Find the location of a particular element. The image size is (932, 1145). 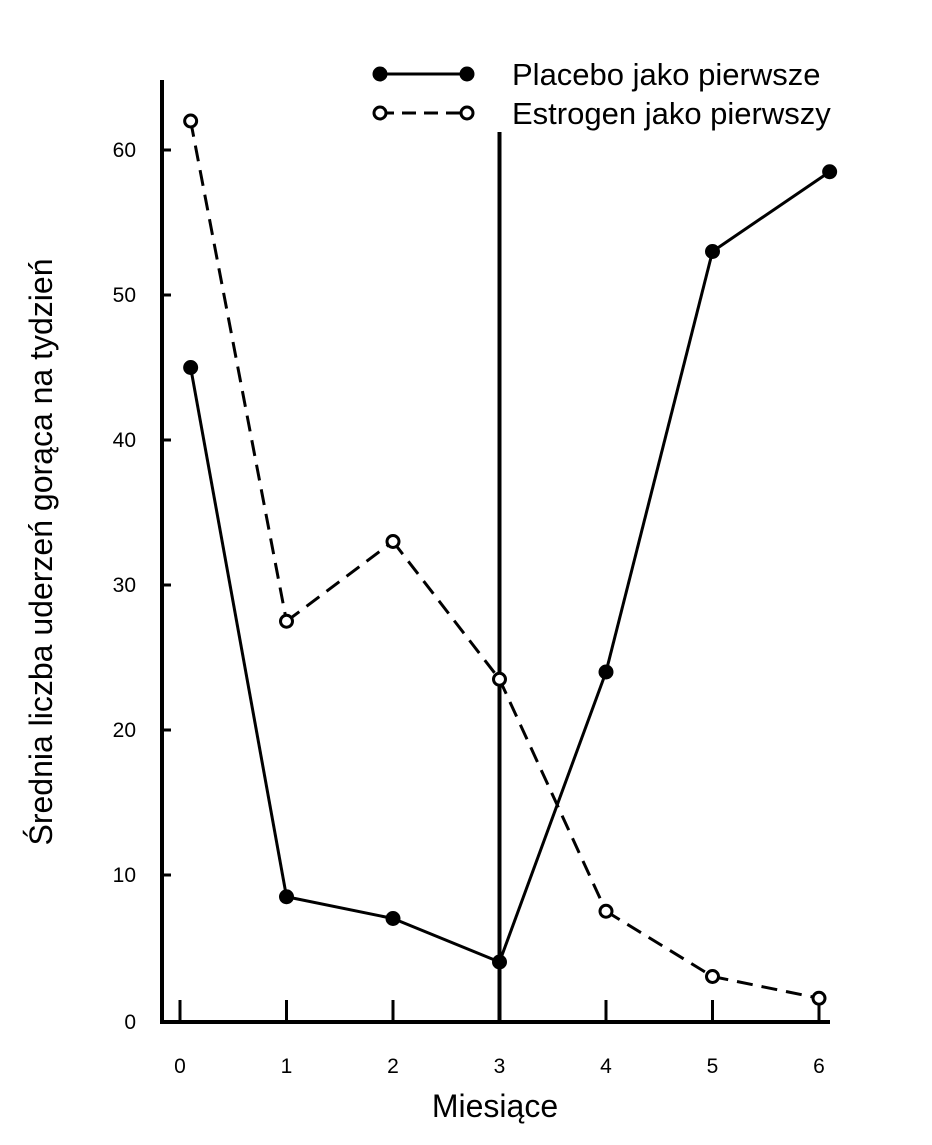

x-tick-label: 5 is located at coordinates (713, 1066).